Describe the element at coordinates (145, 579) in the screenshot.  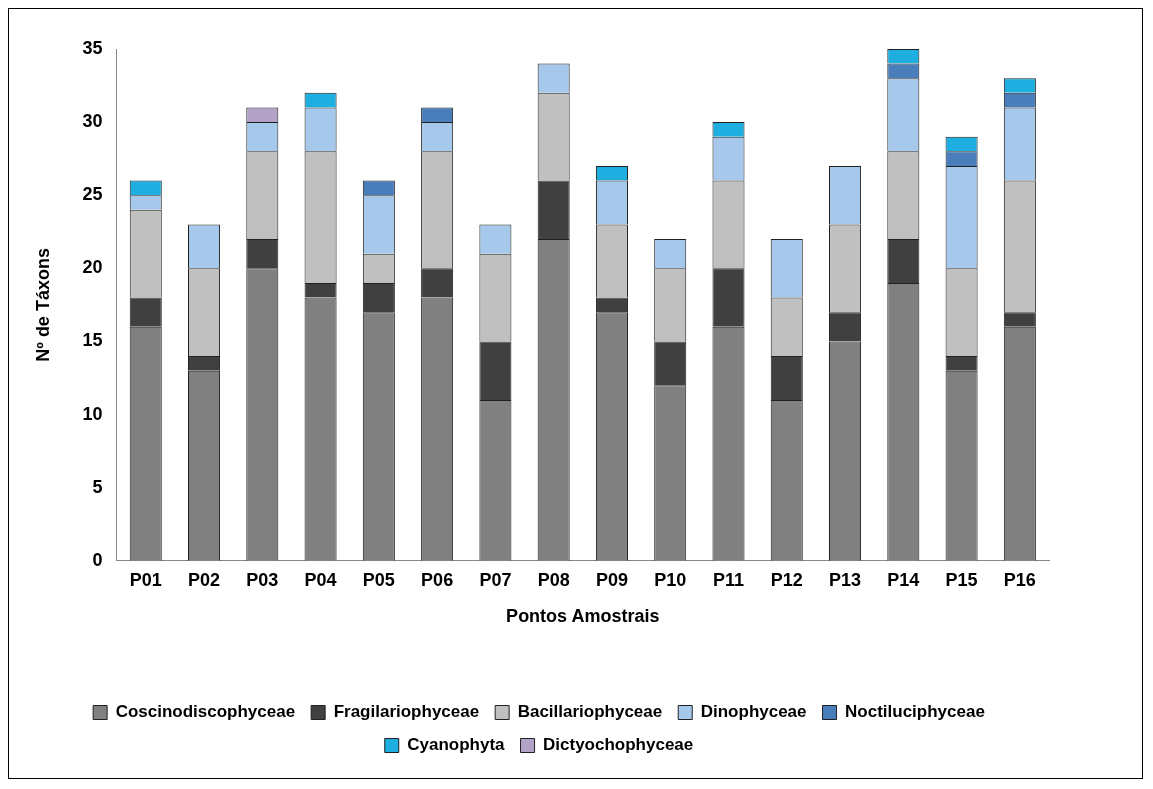
I see `x-tick-label: P01` at that location.